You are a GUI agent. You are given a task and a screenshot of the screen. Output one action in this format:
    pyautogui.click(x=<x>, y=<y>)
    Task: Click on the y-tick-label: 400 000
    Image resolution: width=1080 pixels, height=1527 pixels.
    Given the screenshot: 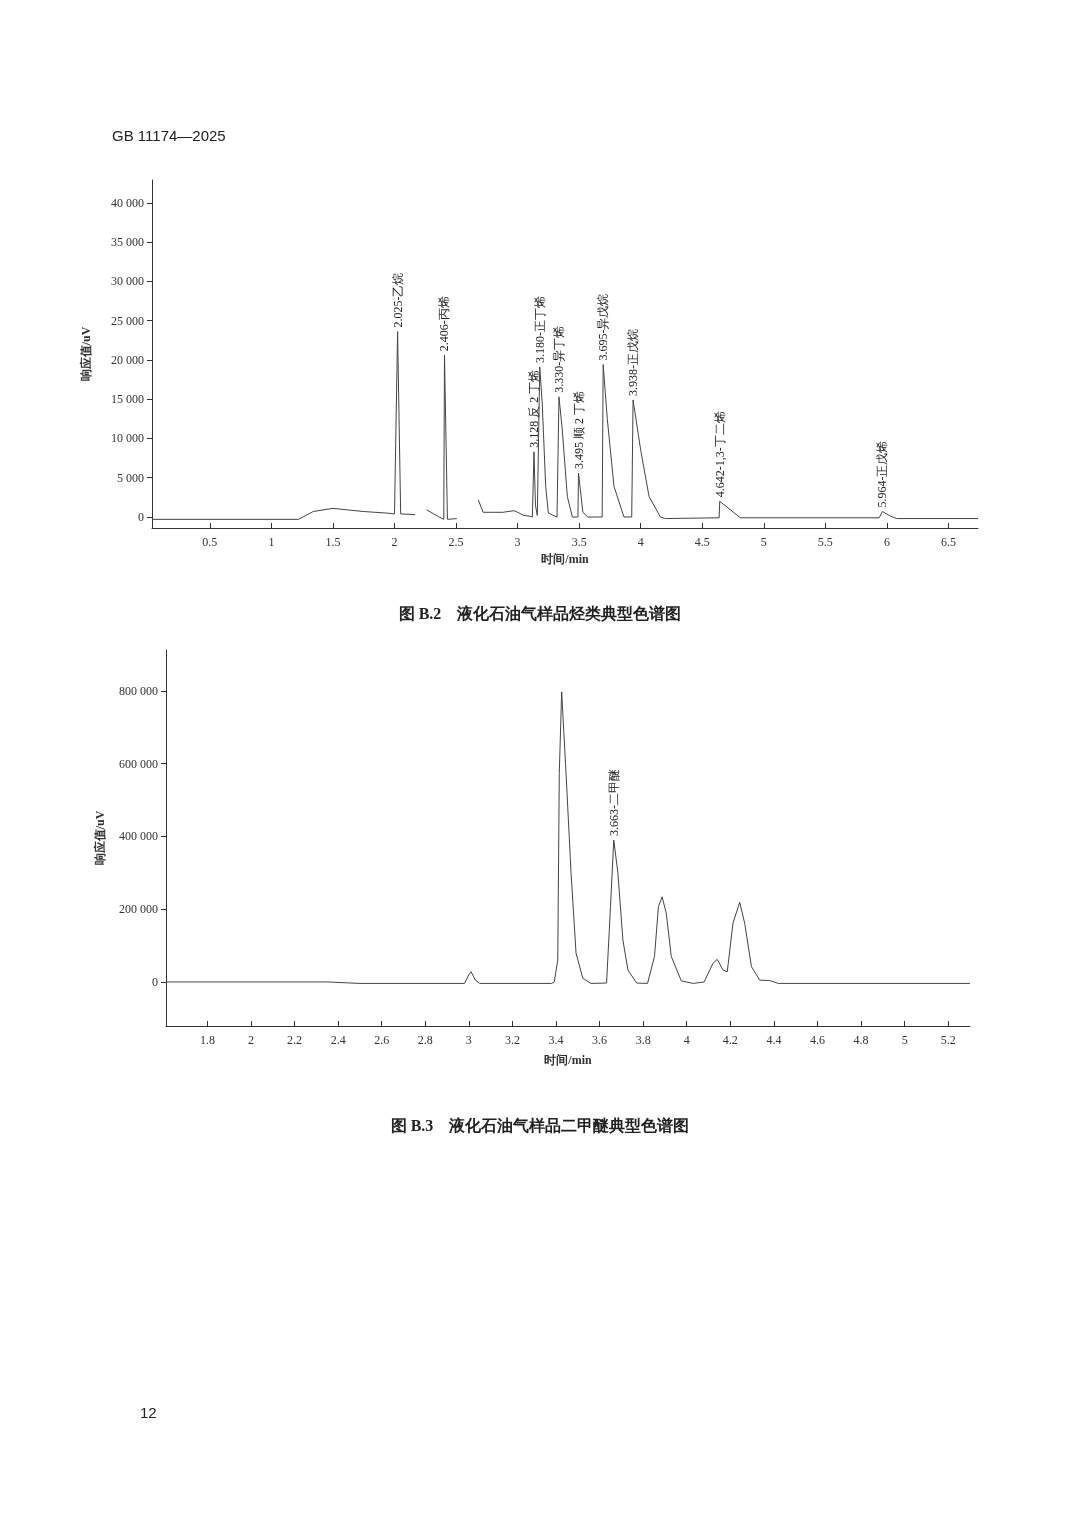 What is the action you would take?
    pyautogui.click(x=138, y=836)
    